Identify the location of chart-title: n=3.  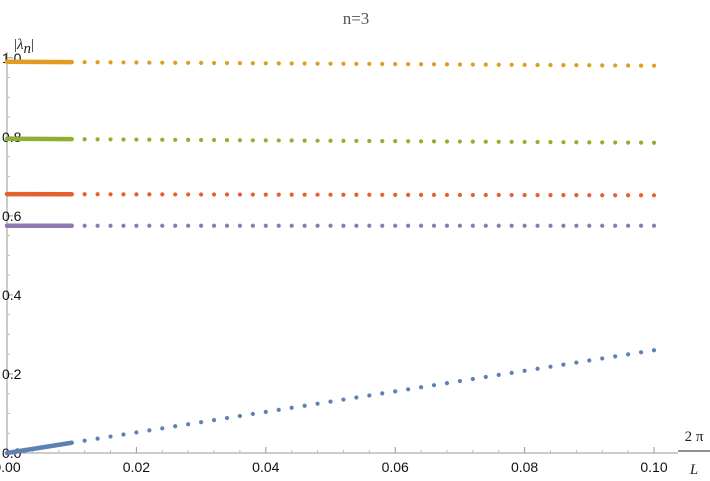
(356, 18).